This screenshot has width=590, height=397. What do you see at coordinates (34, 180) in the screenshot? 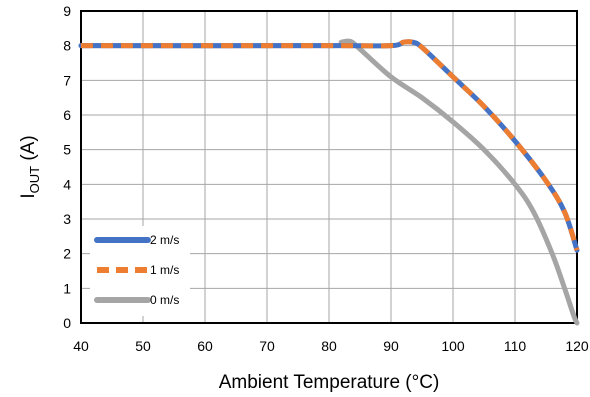
I see `y-axis-label-subscript: OUT` at bounding box center [34, 180].